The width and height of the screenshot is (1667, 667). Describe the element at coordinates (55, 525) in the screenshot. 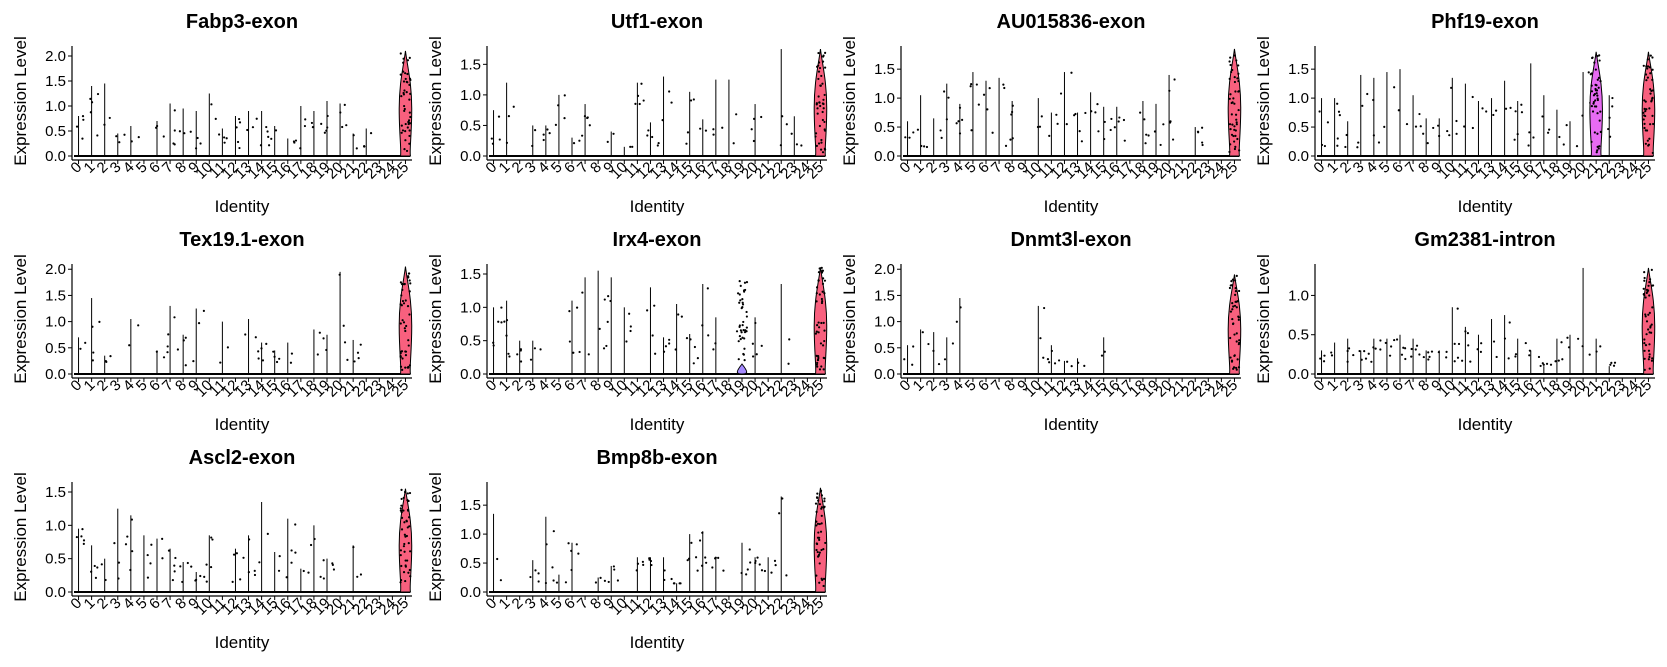

I see `y-tick-label: 1.0` at that location.